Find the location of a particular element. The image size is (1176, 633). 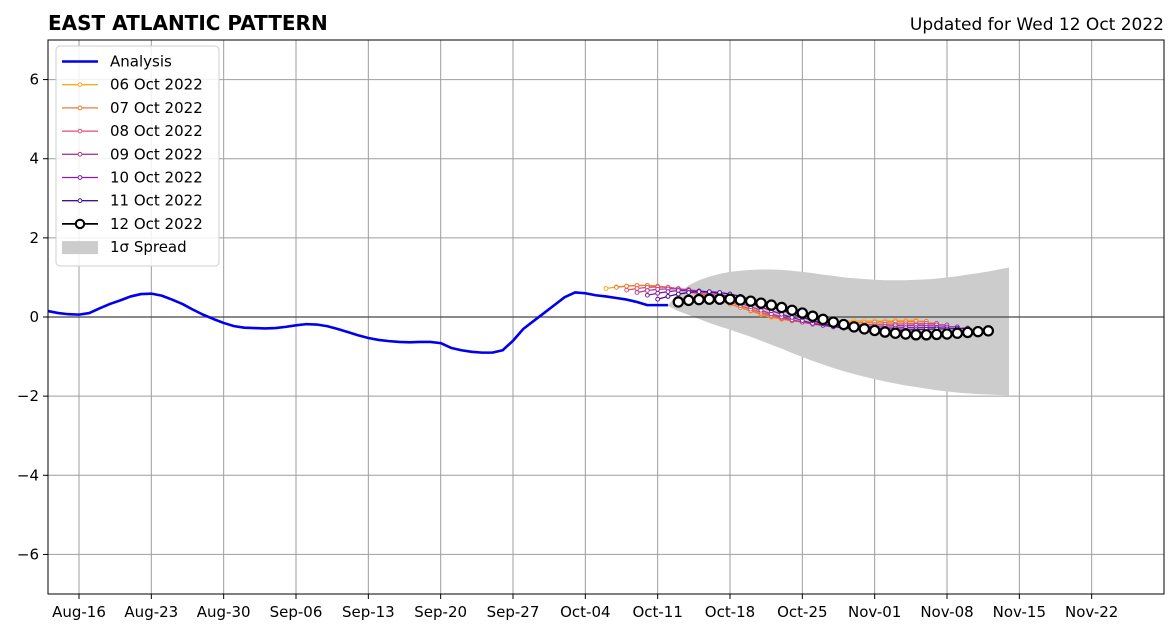

legend-label: 09 Oct 2022 is located at coordinates (156, 154).